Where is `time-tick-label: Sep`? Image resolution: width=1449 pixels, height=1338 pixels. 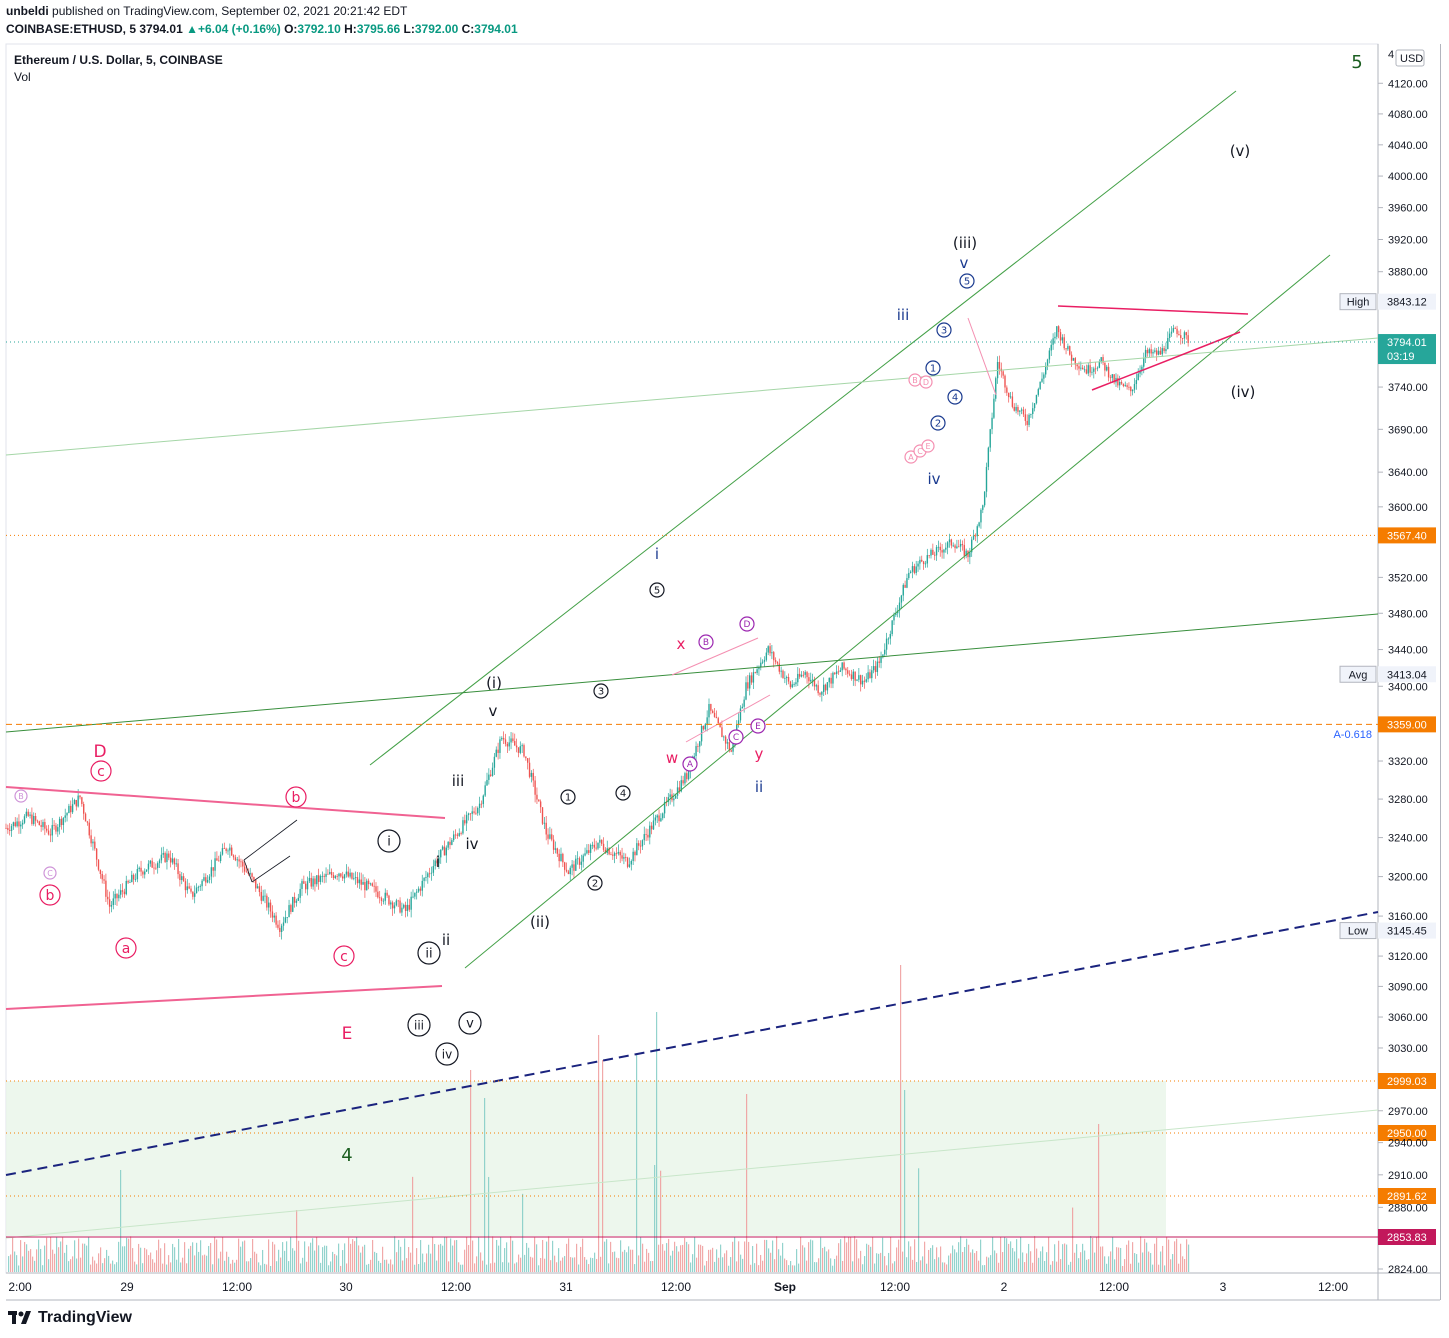
time-tick-label: Sep is located at coordinates (785, 1287).